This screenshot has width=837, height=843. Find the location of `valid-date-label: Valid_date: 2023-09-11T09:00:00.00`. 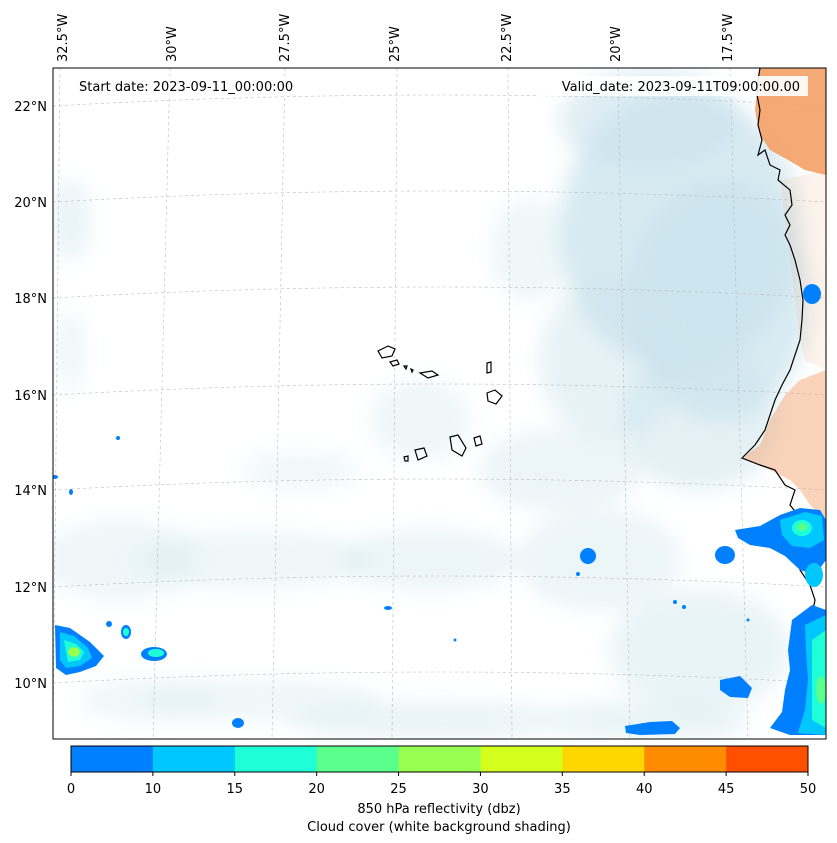

valid-date-label: Valid_date: 2023-09-11T09:00:00.00 is located at coordinates (681, 87).